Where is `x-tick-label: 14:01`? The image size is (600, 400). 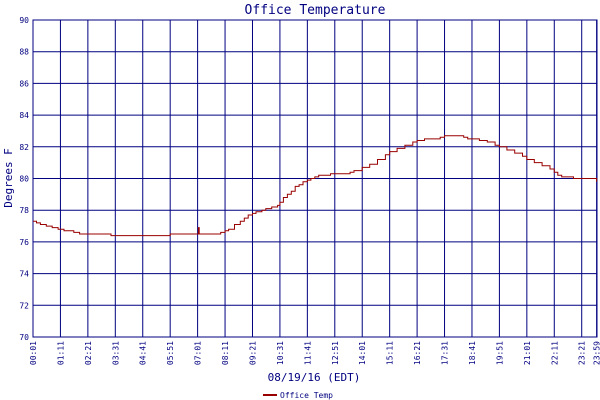 x-tick-label: 14:01 is located at coordinates (362, 353).